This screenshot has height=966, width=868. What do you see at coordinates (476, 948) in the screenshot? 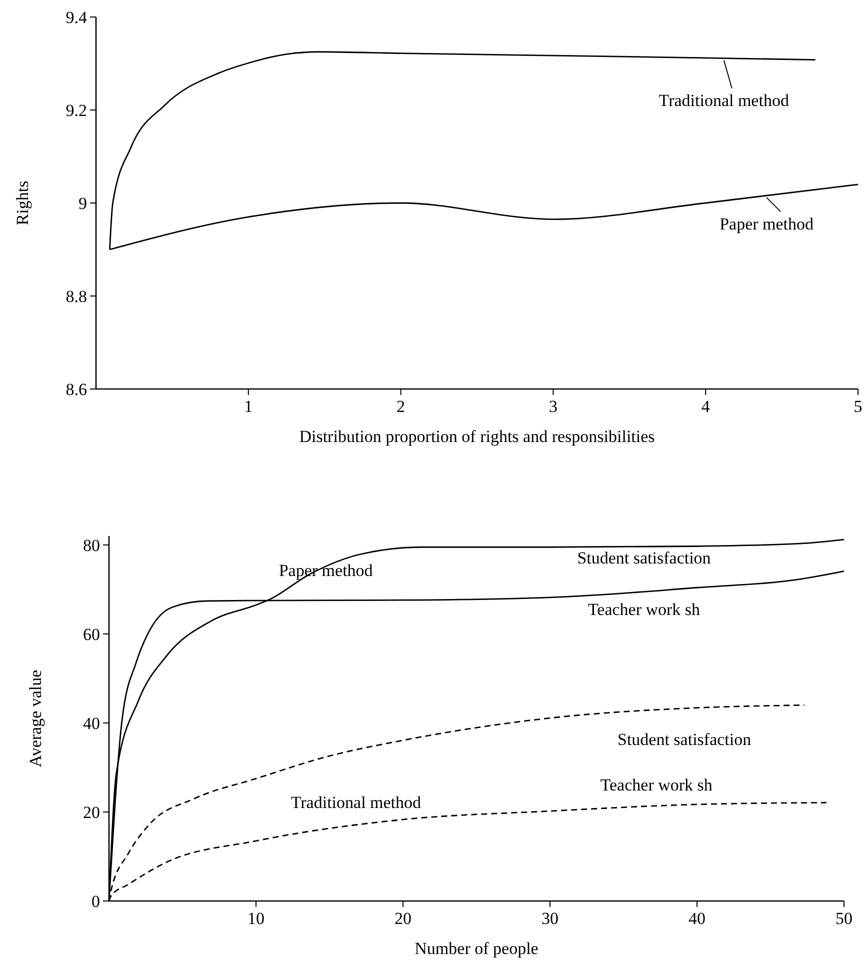
I see `x-axis-title: Number of people` at bounding box center [476, 948].